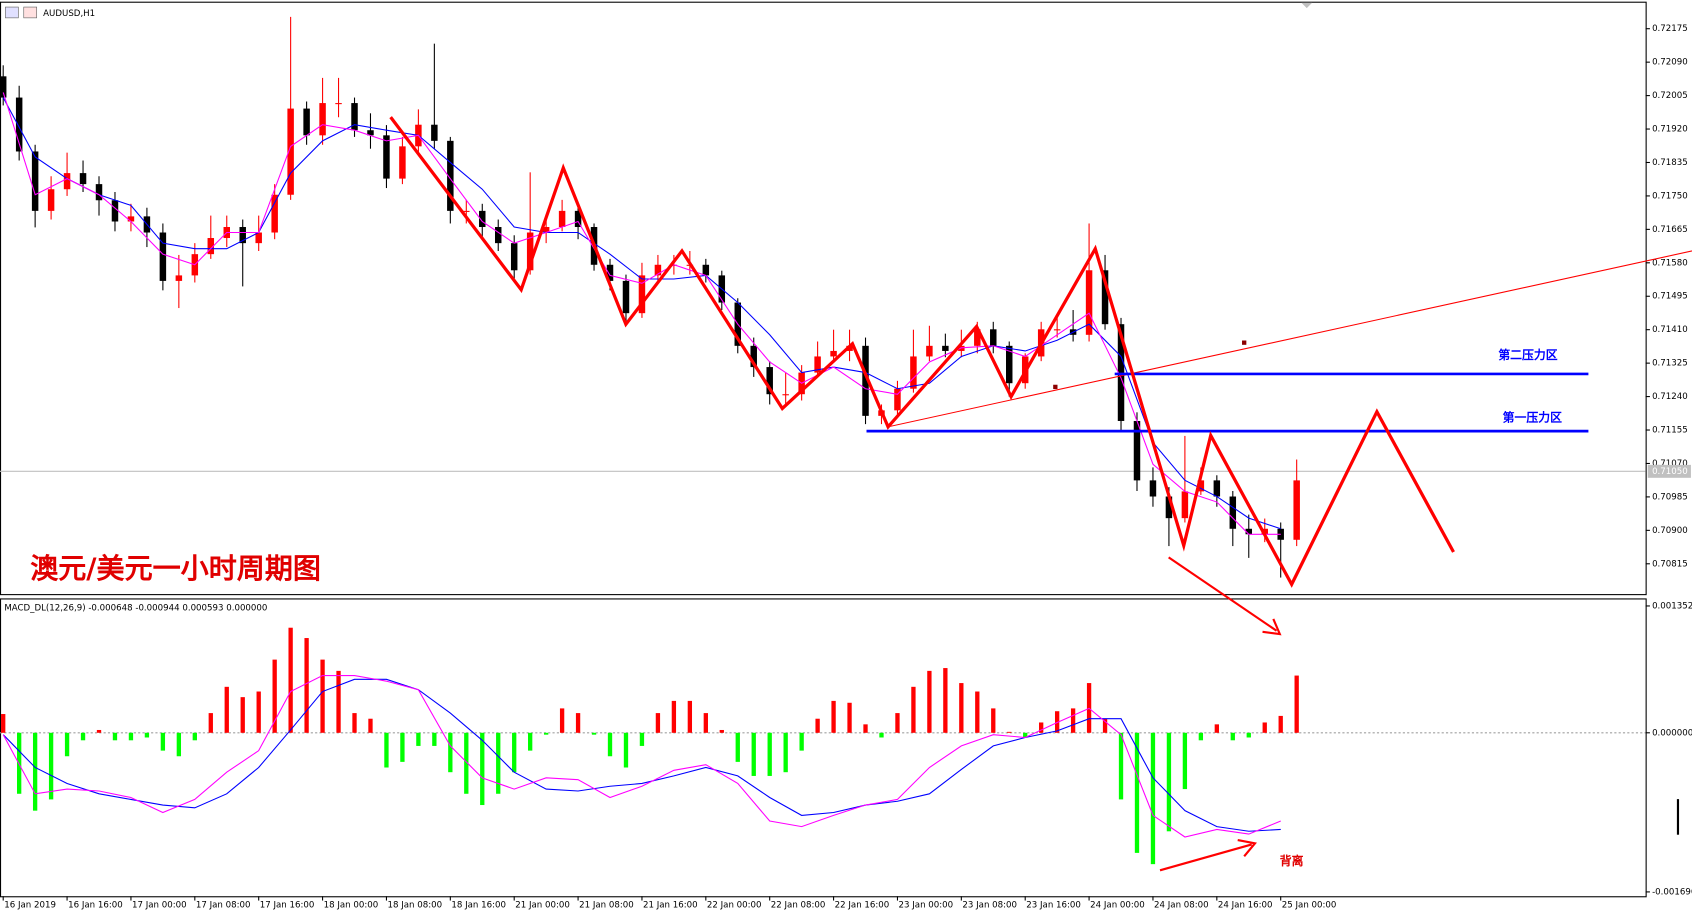 This screenshot has width=1692, height=913. I want to click on x-tick-label: 23 Jan 00:00, so click(926, 905).